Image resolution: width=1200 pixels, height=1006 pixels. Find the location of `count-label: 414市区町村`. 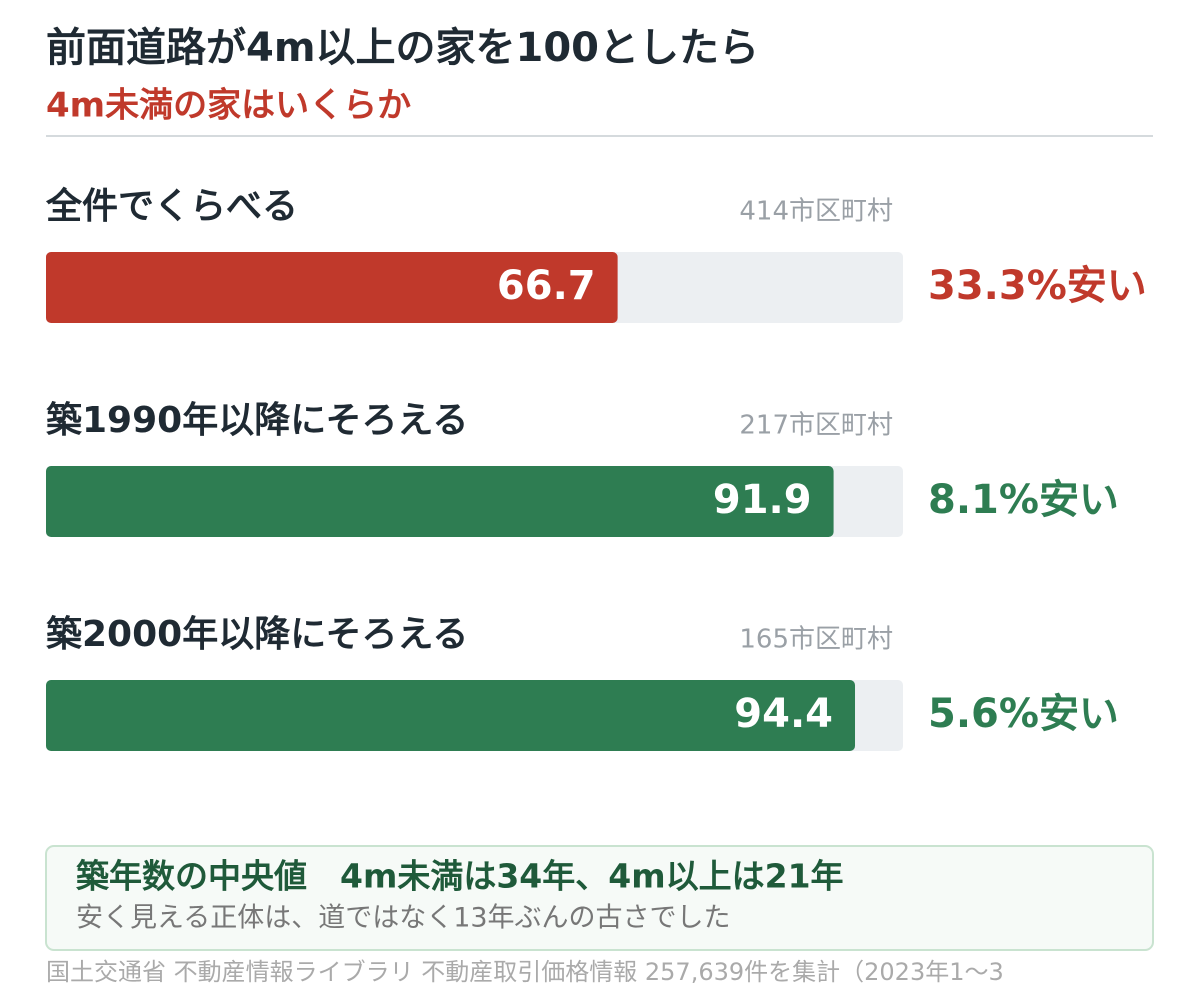

count-label: 414市区町村 is located at coordinates (816, 212).